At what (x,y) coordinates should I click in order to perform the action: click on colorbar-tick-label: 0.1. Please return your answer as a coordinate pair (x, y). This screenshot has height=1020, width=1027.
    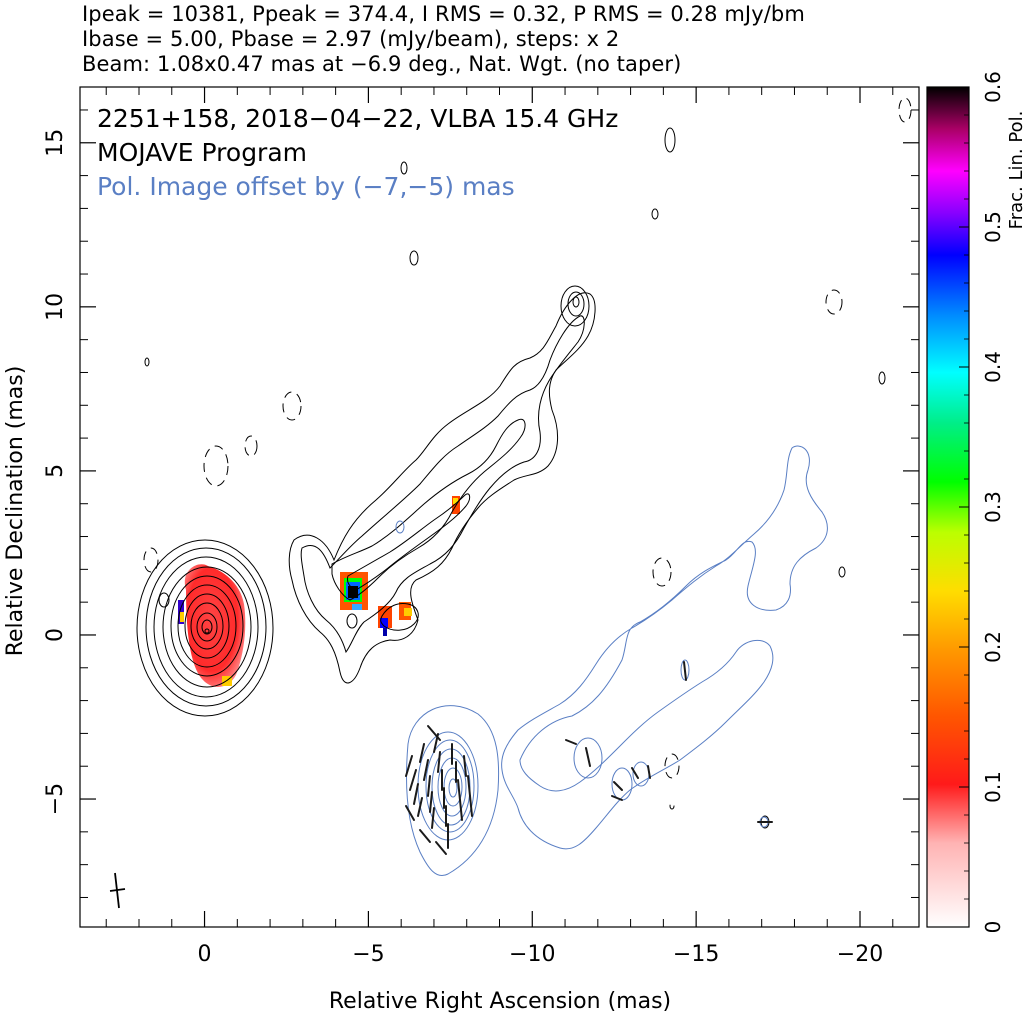
    Looking at the image, I should click on (993, 787).